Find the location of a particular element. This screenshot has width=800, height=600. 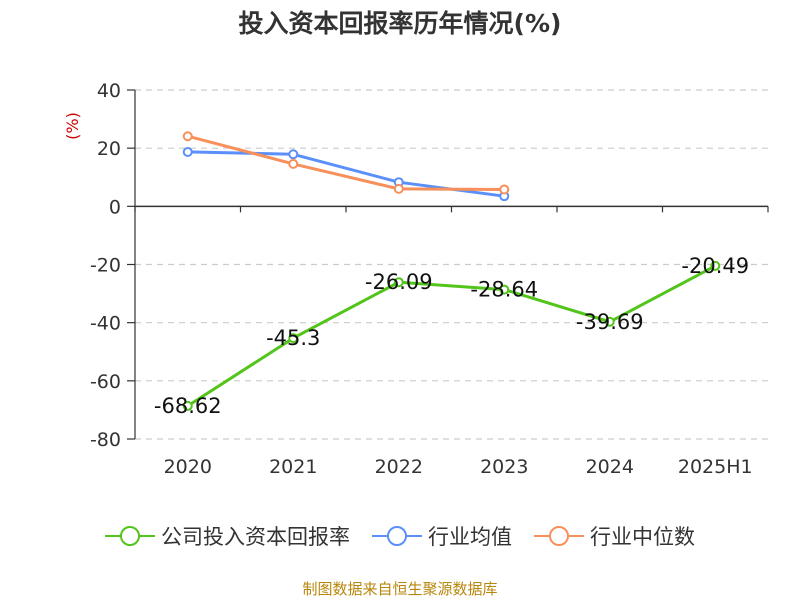

legend-label: 行业中位数 is located at coordinates (642, 537).